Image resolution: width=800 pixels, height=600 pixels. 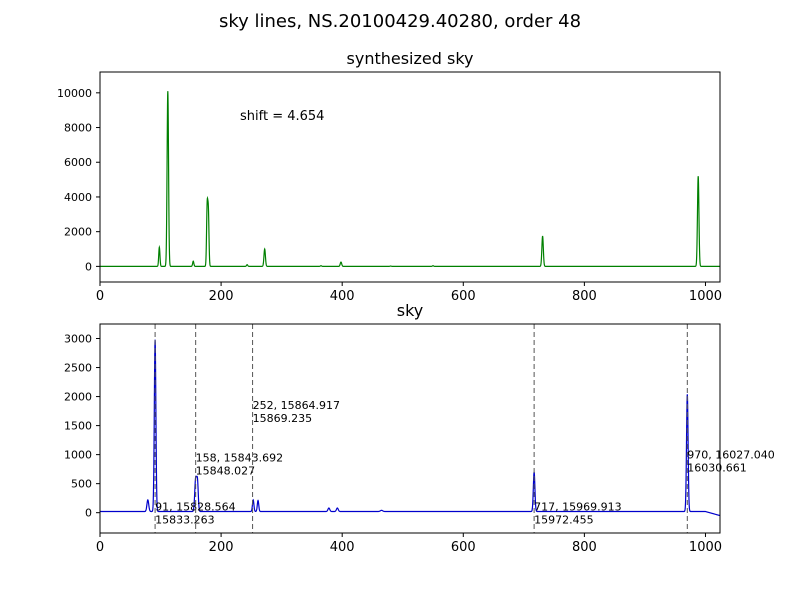 I want to click on vline-label-91: 91, 15828.564, so click(x=195, y=507).